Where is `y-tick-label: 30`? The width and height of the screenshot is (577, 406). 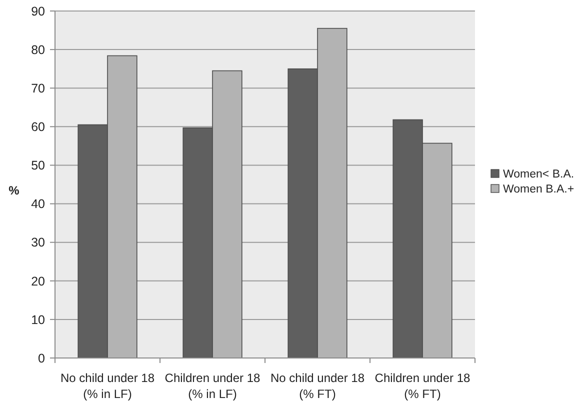 y-tick-label: 30 is located at coordinates (38, 243).